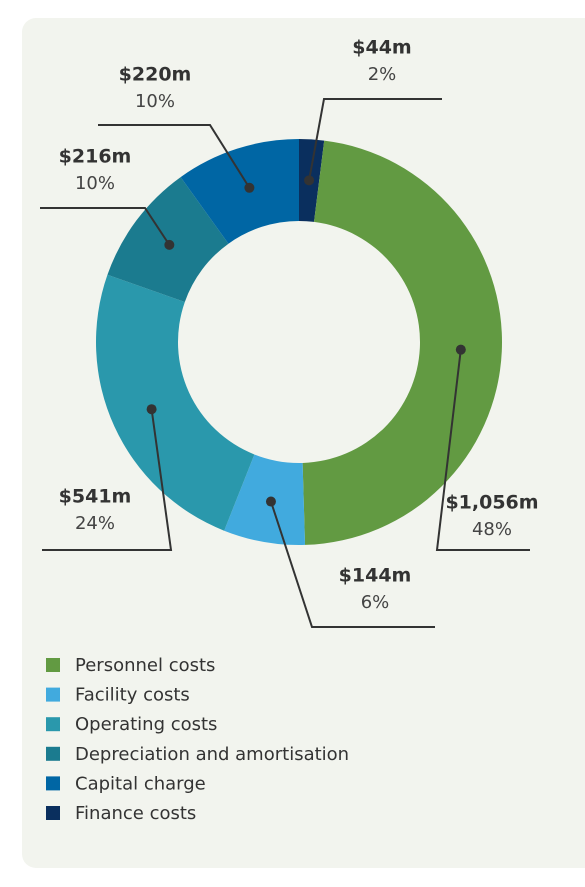  Describe the element at coordinates (140, 783) in the screenshot. I see `legend-label: Capital charge` at that location.